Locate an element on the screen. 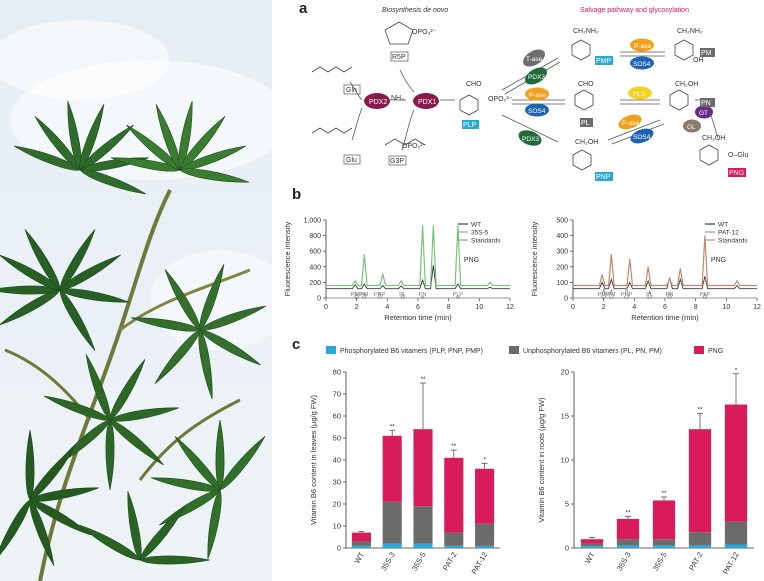 Image resolution: width=764 pixels, height=581 pixels. sos4c-enzyme is located at coordinates (642, 136).